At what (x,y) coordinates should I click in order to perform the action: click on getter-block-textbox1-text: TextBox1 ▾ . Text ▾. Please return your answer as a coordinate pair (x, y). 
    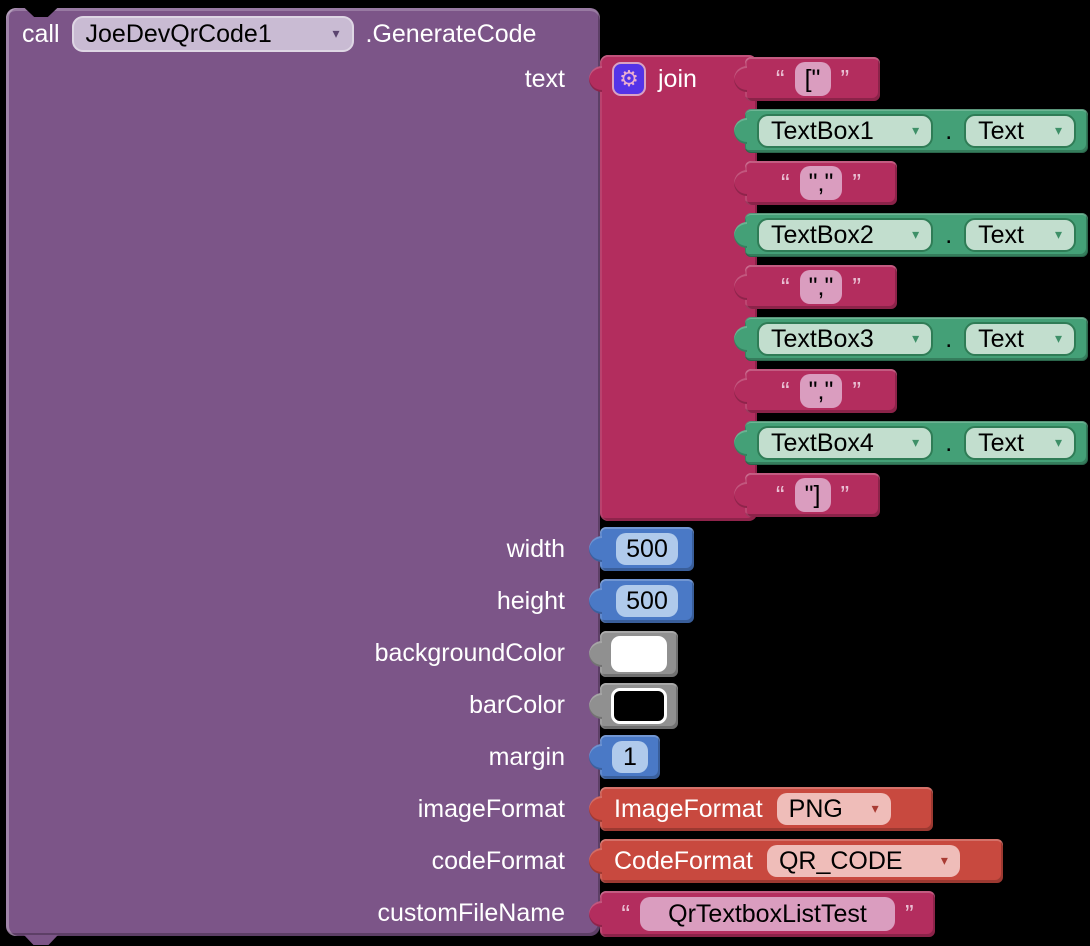
    Looking at the image, I should click on (911, 131).